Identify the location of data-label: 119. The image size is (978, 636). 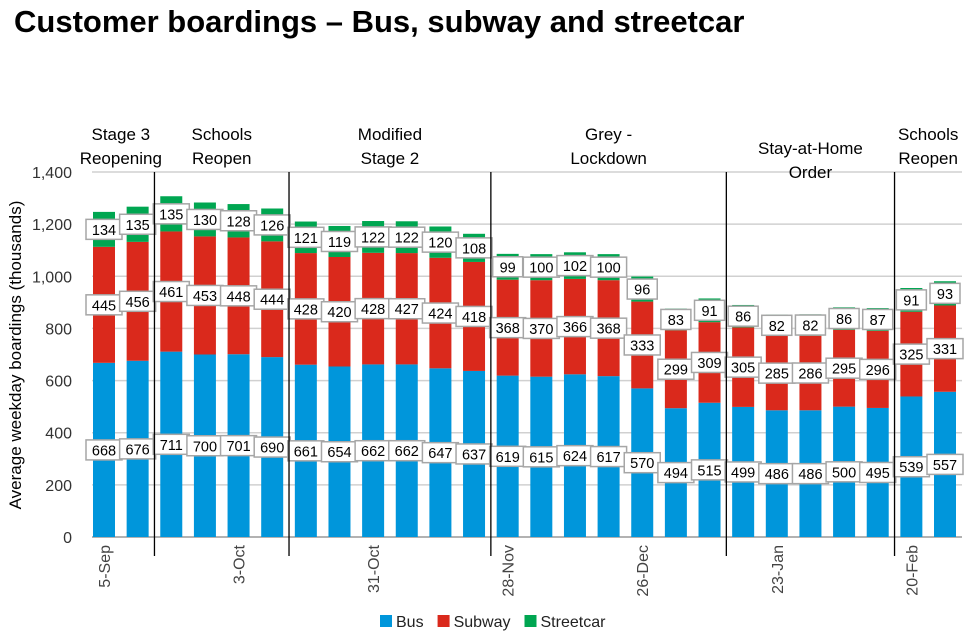
(339, 243).